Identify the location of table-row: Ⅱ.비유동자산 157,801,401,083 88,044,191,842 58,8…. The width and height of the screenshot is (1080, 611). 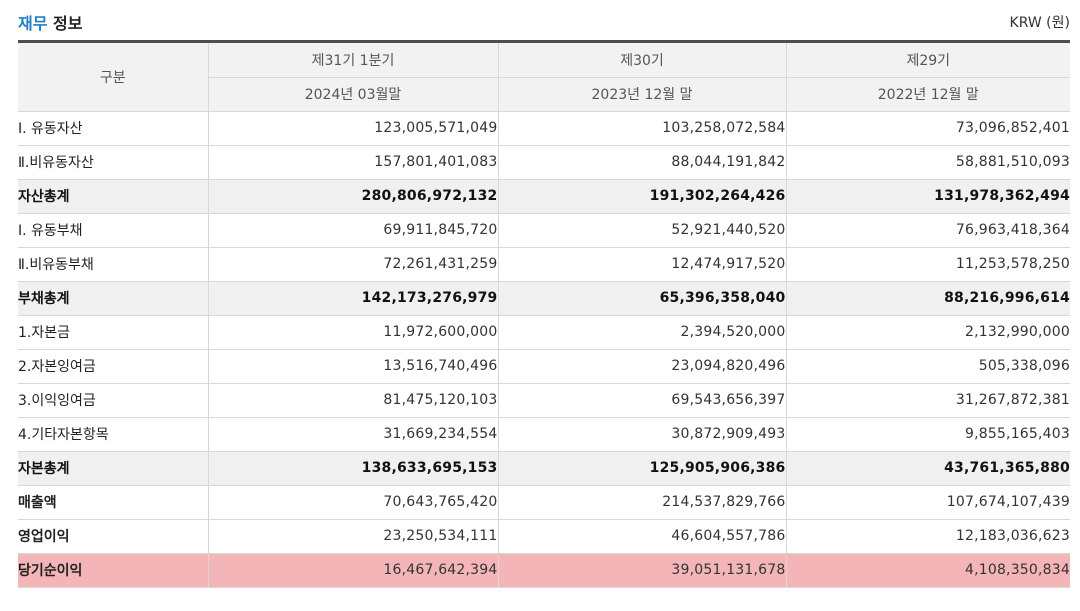
(544, 162).